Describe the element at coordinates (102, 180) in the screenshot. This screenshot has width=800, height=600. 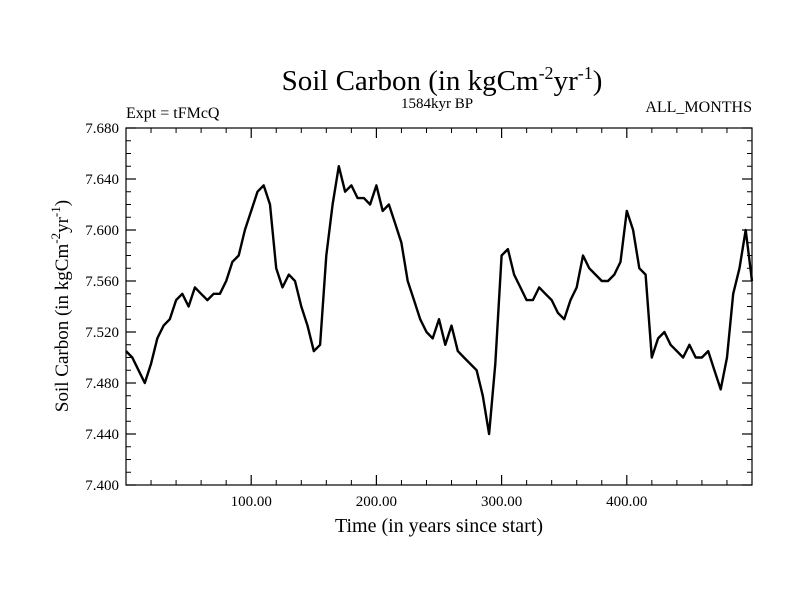
I see `y-tick-label: 7.640` at that location.